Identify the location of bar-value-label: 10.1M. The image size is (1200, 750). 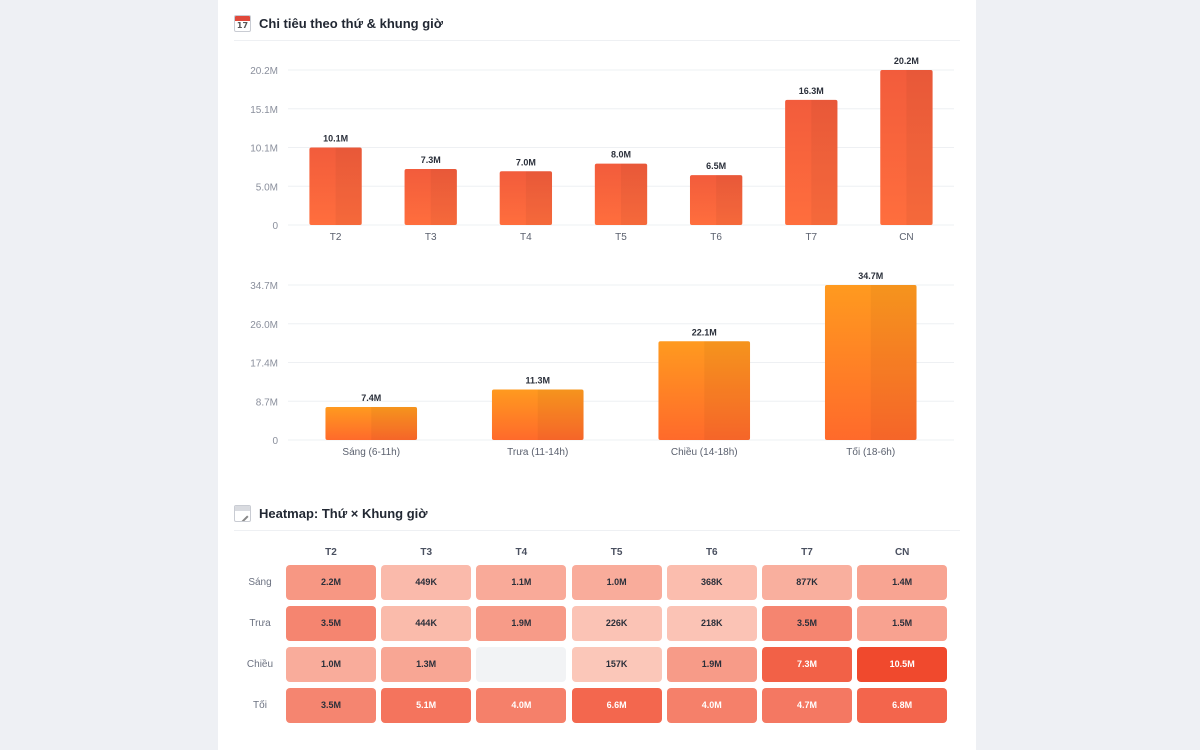
(335, 139).